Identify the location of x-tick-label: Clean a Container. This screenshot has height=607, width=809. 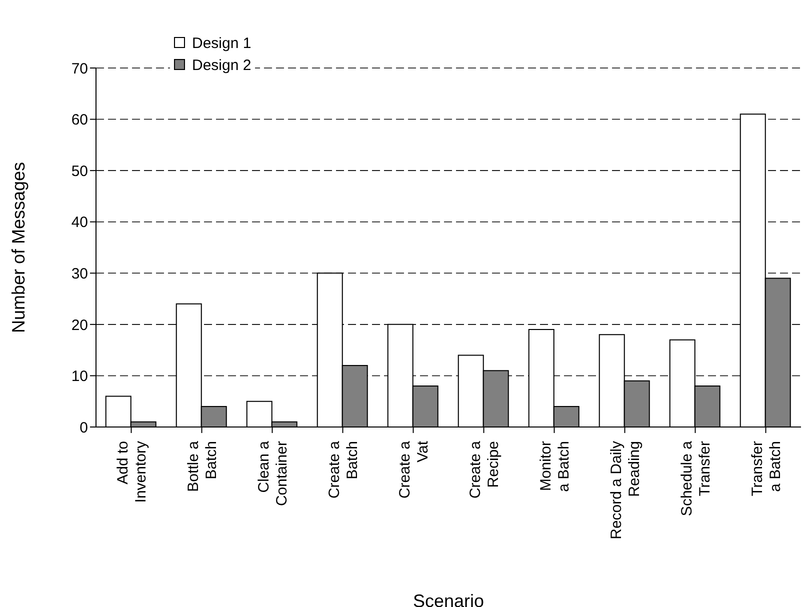
(273, 473).